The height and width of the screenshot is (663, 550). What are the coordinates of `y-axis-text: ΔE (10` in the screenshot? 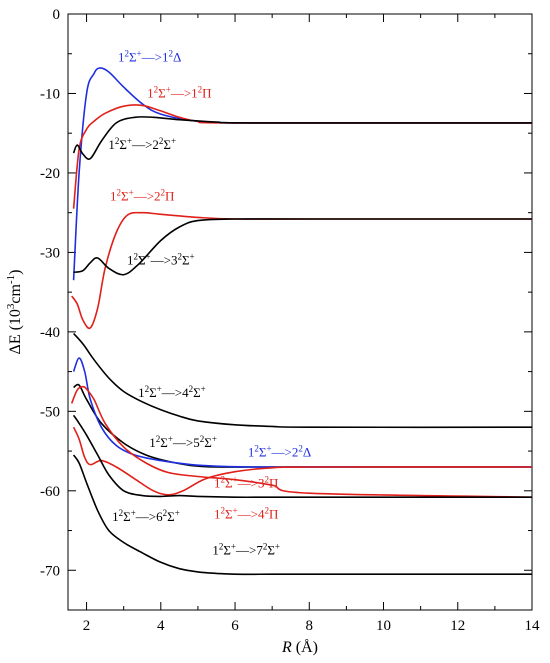 It's located at (15, 331).